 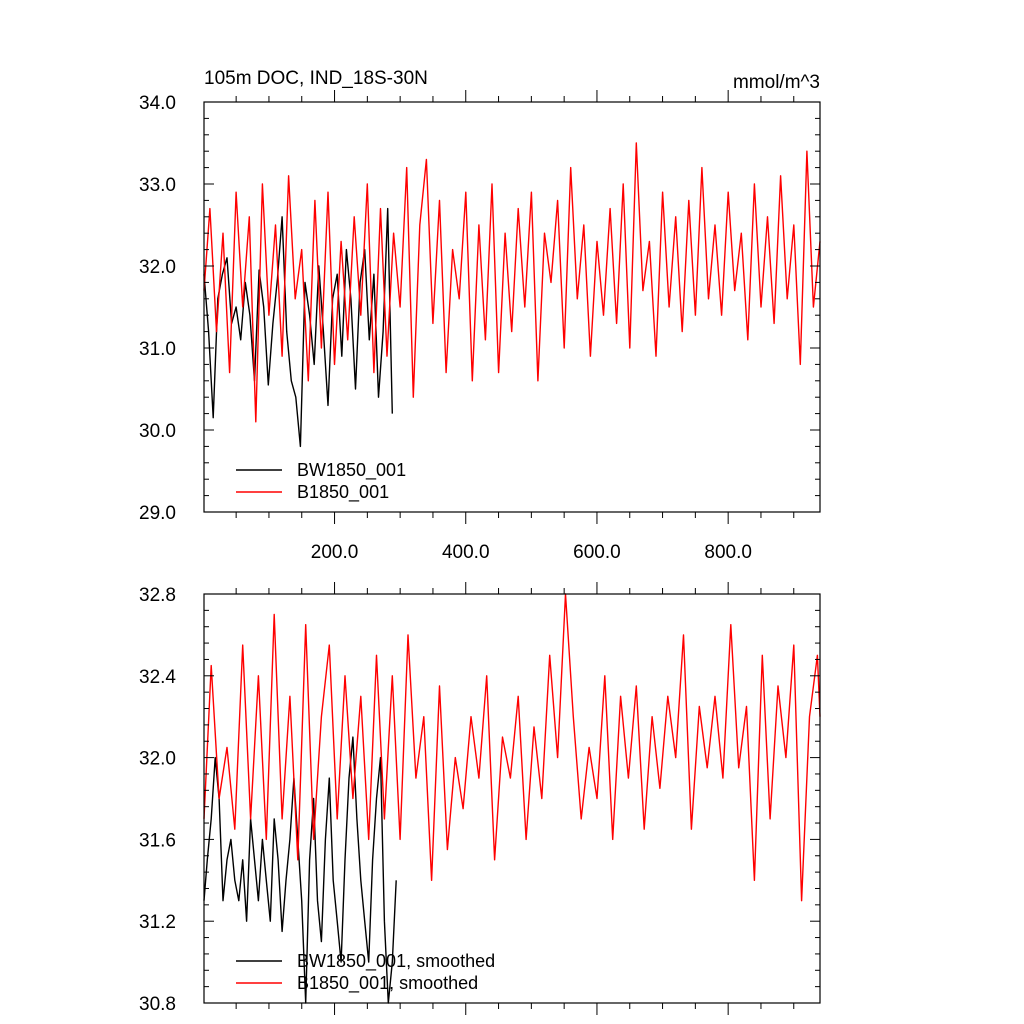 What do you see at coordinates (157, 1004) in the screenshot?
I see `y-tick-label: 30.8` at bounding box center [157, 1004].